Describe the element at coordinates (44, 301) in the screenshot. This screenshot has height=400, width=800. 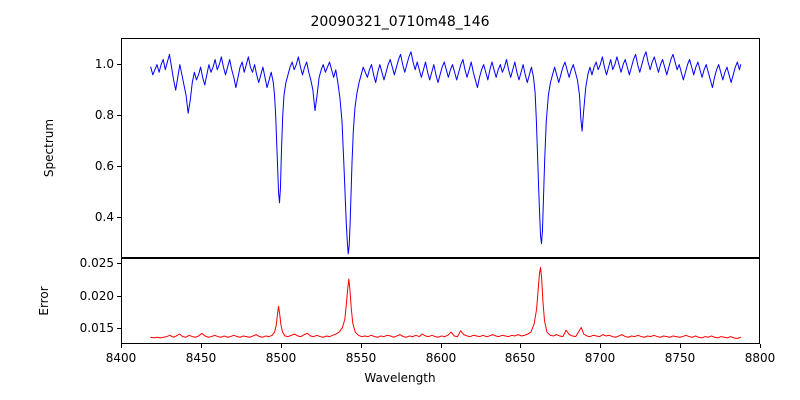
I see `y-axis-label-error: Error` at that location.